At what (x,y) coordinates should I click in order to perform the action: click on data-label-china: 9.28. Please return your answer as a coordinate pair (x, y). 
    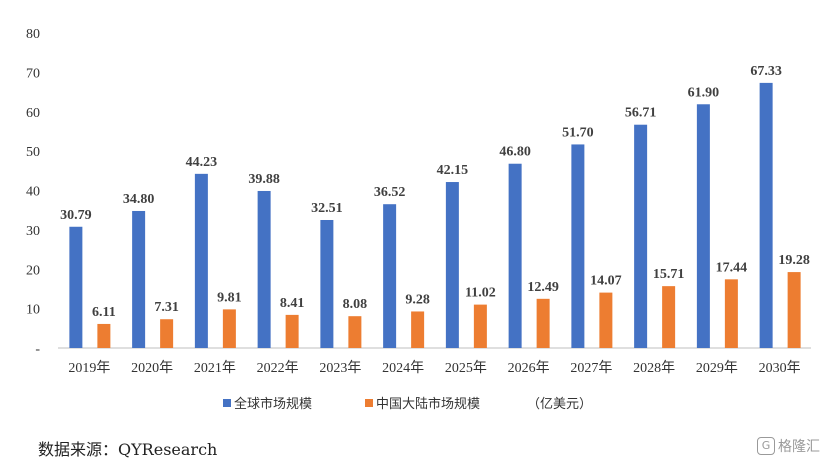
    Looking at the image, I should click on (417, 299).